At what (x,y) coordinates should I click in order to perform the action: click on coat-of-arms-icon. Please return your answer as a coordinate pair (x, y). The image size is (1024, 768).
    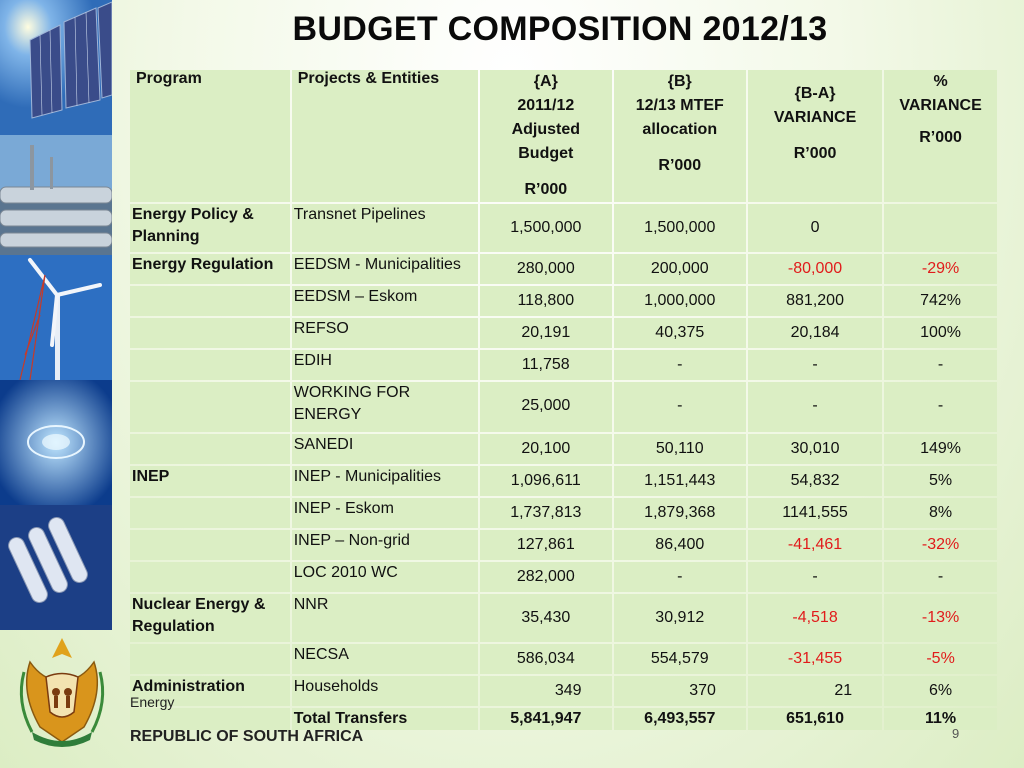
    Looking at the image, I should click on (62, 692).